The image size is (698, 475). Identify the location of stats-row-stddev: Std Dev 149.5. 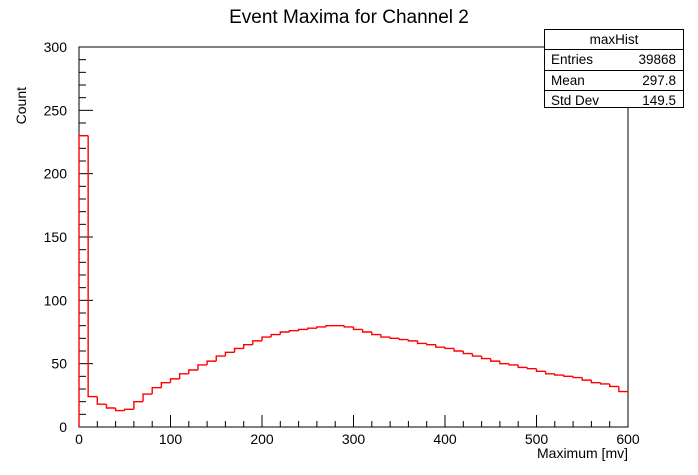
(614, 100).